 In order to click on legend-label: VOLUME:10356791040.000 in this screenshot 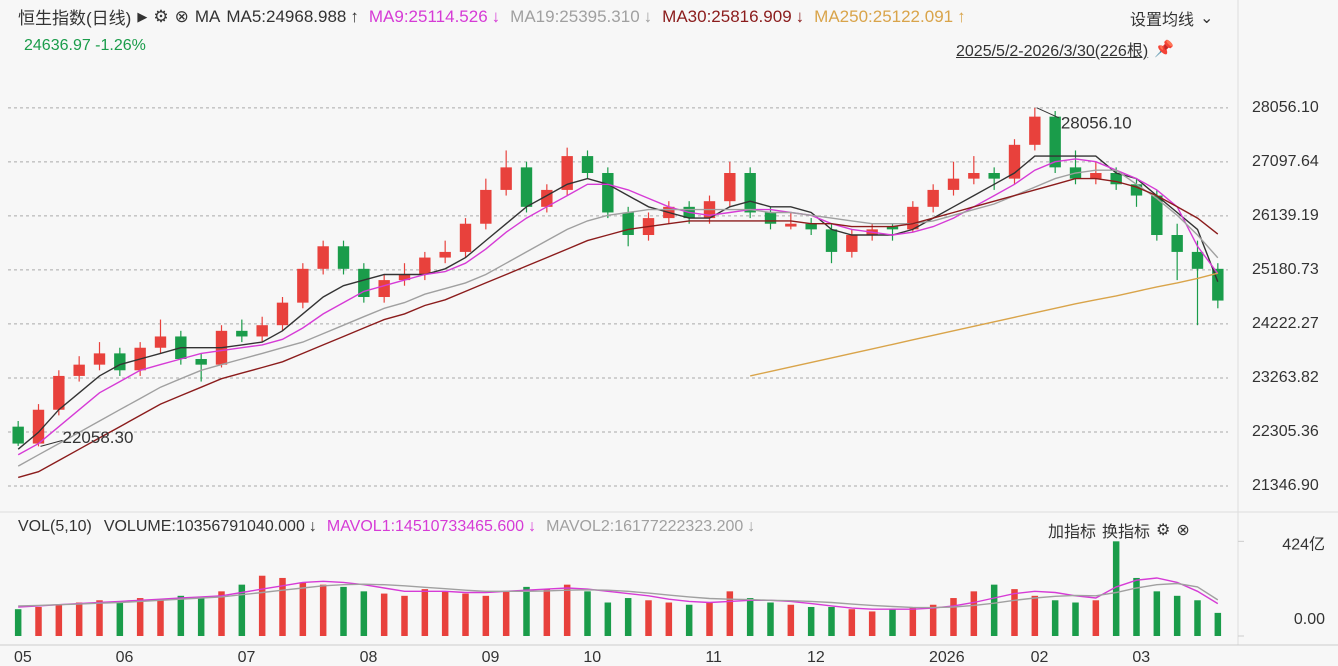, I will do `click(204, 526)`.